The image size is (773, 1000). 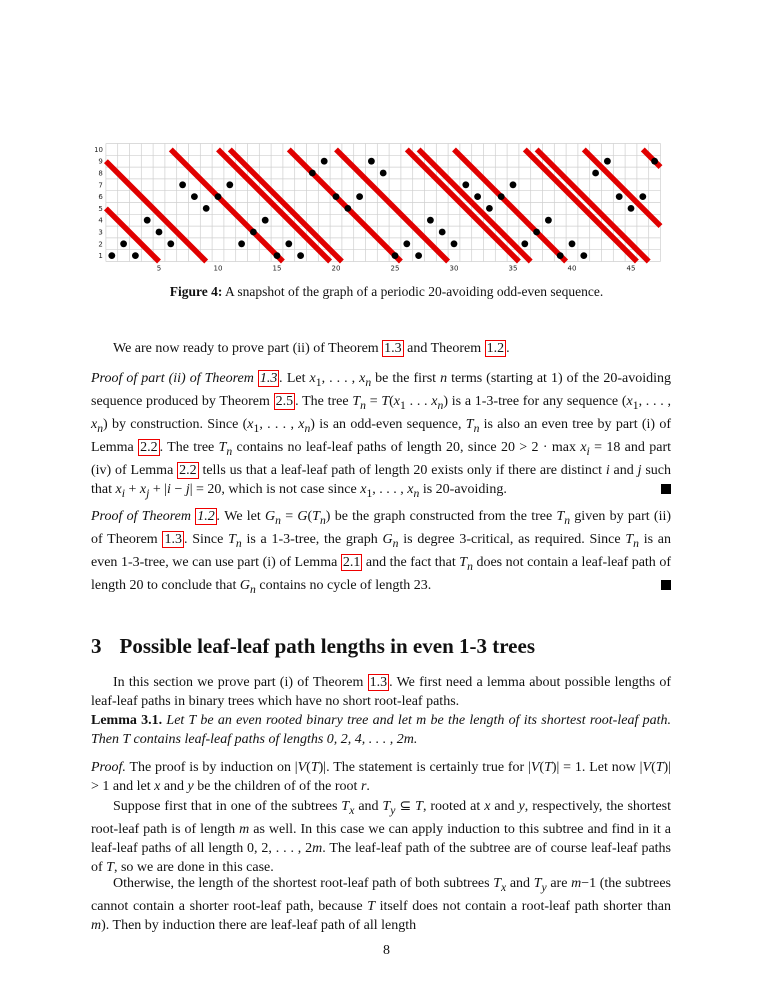 I want to click on lemma-label: Lemma 3.1., so click(x=127, y=720).